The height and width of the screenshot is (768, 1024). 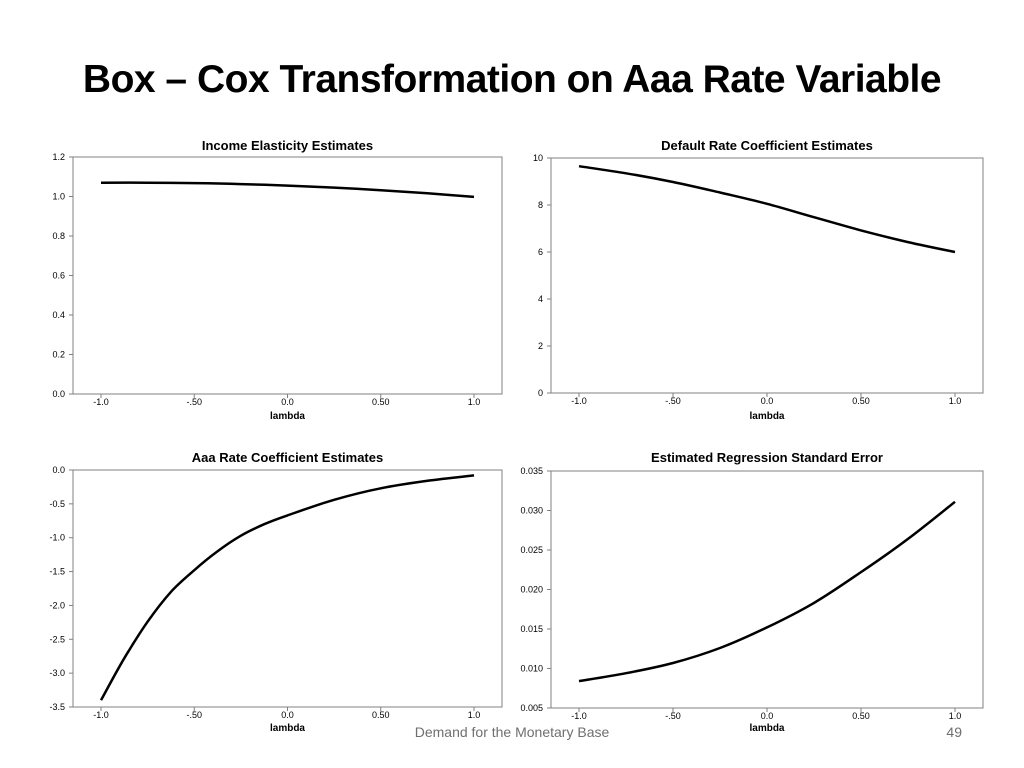 What do you see at coordinates (58, 236) in the screenshot?
I see `y-tick-label: 0.8` at bounding box center [58, 236].